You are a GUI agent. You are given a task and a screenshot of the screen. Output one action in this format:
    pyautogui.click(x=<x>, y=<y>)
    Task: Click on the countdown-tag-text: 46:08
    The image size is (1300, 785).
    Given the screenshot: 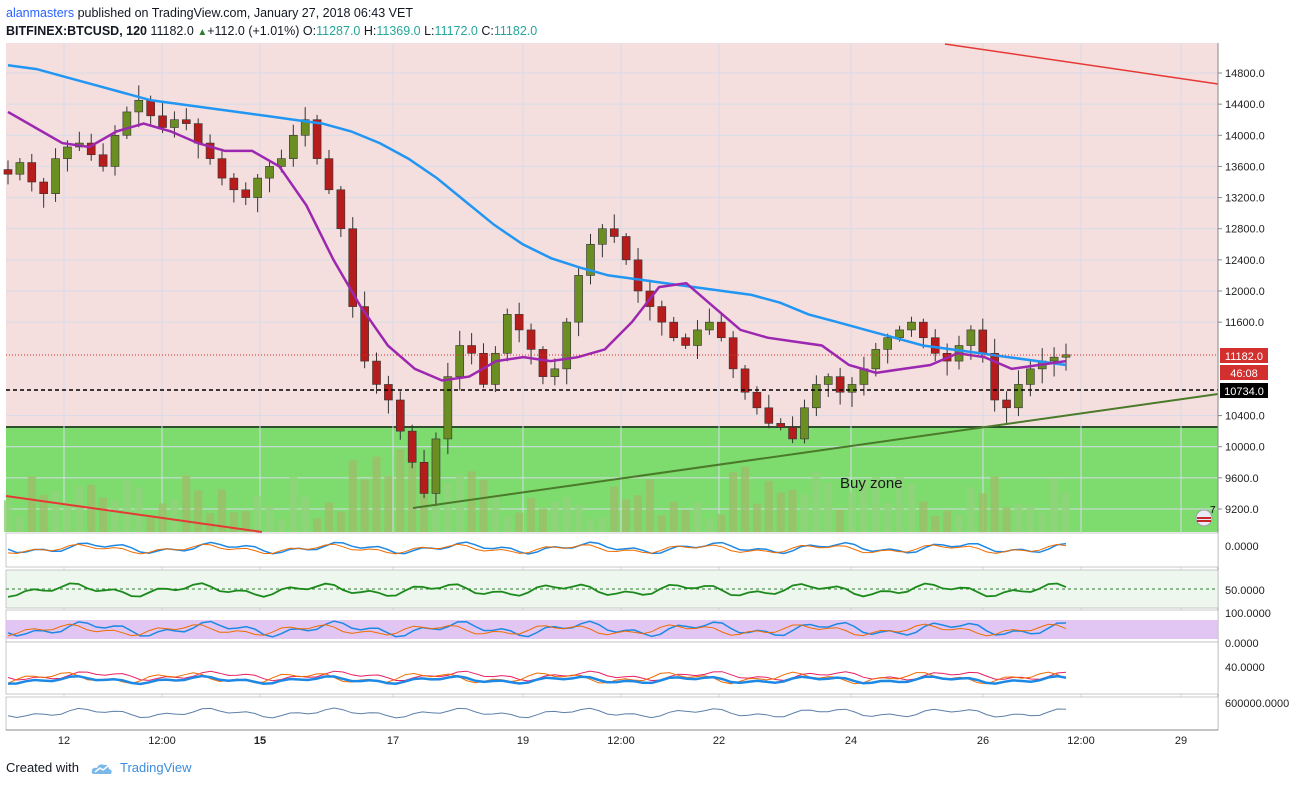 What is the action you would take?
    pyautogui.click(x=1244, y=374)
    